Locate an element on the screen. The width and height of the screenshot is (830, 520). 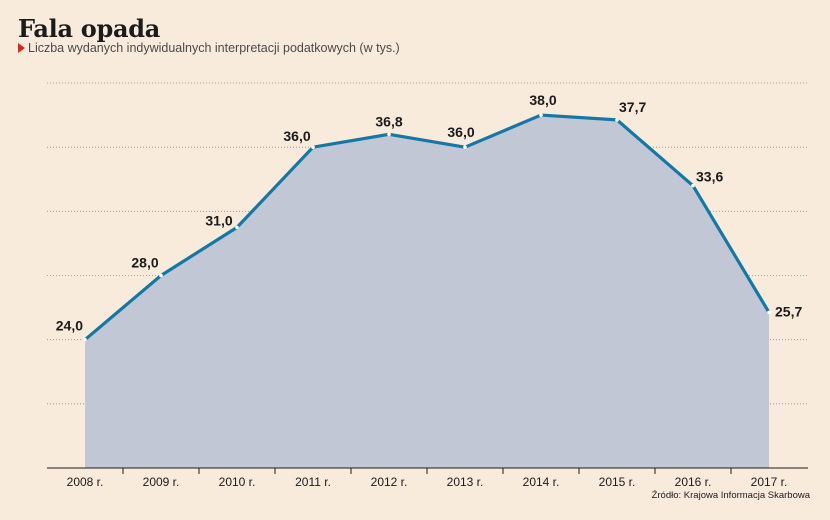
data-label: 38,0 is located at coordinates (542, 100).